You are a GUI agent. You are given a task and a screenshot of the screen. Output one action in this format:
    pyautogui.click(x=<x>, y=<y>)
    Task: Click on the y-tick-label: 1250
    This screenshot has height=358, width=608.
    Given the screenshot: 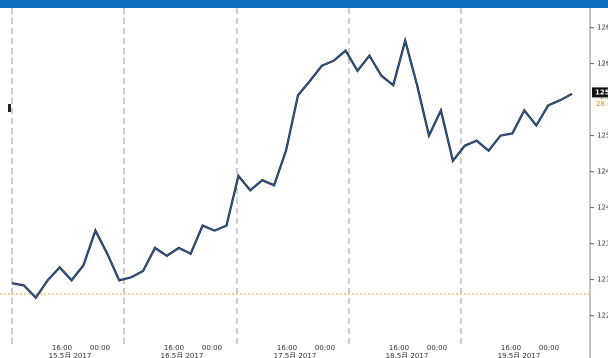 What is the action you would take?
    pyautogui.click(x=602, y=136)
    